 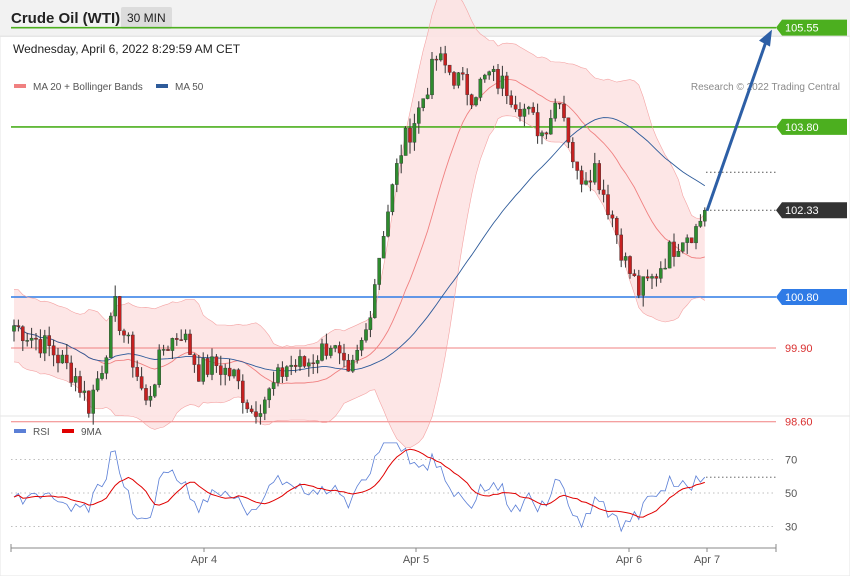 I want to click on level-badge-last, so click(x=811, y=210).